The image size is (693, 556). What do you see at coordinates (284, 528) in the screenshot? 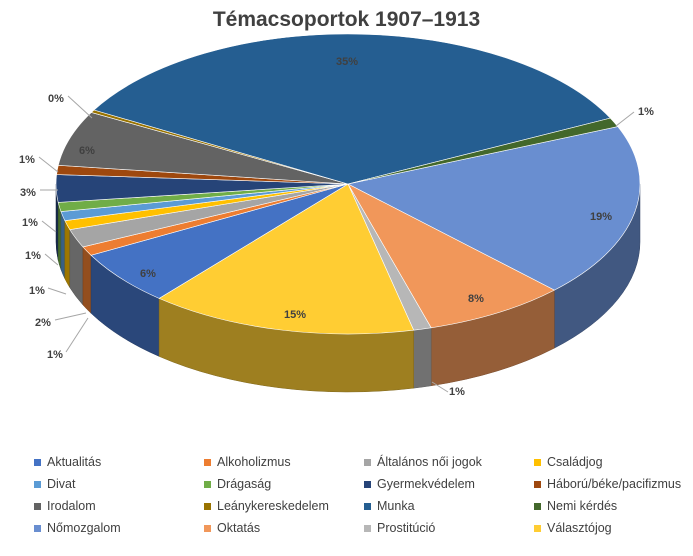
I see `legend-item-oktatas: Oktatás` at bounding box center [284, 528].